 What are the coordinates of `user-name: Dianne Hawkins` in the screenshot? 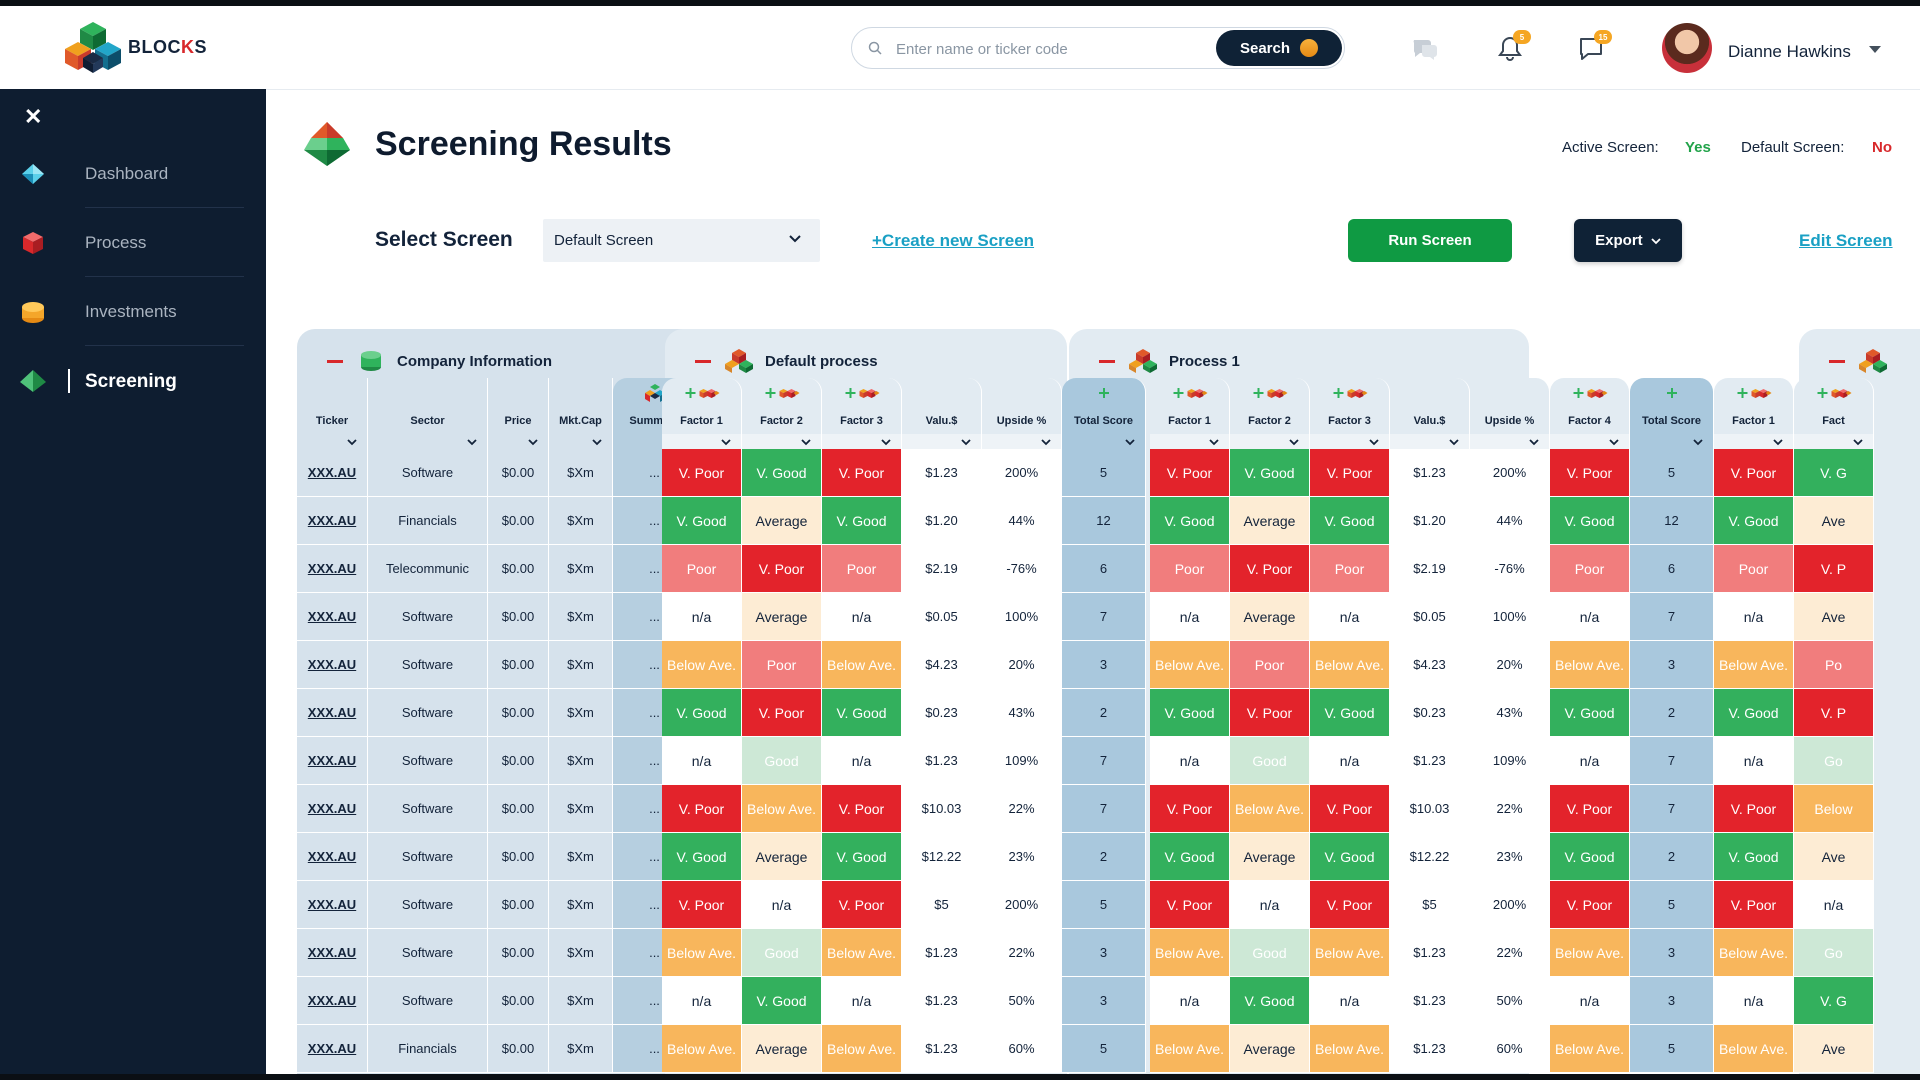 It's located at (1789, 51).